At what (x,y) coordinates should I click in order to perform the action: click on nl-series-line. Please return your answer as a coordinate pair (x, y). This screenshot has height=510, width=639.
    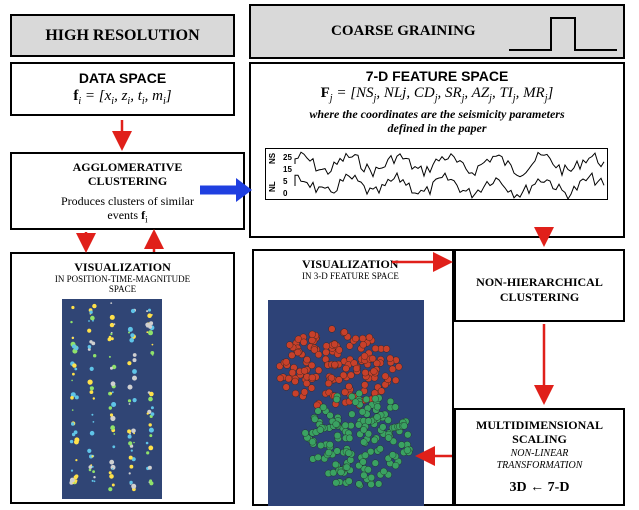
    Looking at the image, I should click on (449, 185).